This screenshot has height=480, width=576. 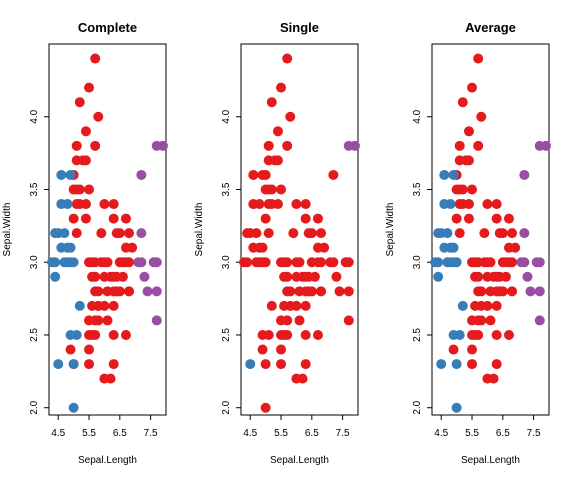 I want to click on y-tick-label: 3.5, so click(x=34, y=189).